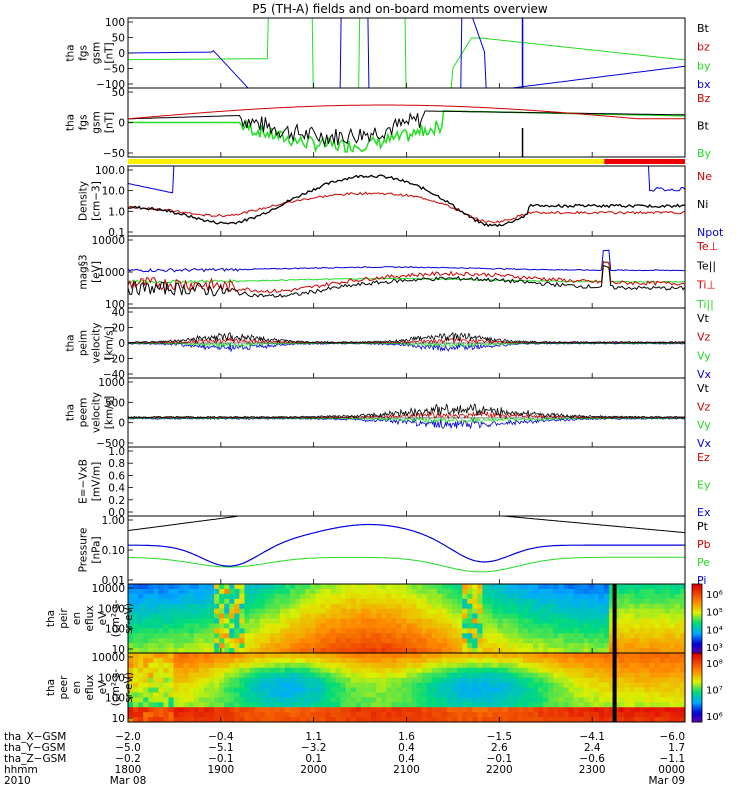 This screenshot has height=804, width=750. What do you see at coordinates (97, 481) in the screenshot?
I see `y-axis-label: [mV/m]` at bounding box center [97, 481].